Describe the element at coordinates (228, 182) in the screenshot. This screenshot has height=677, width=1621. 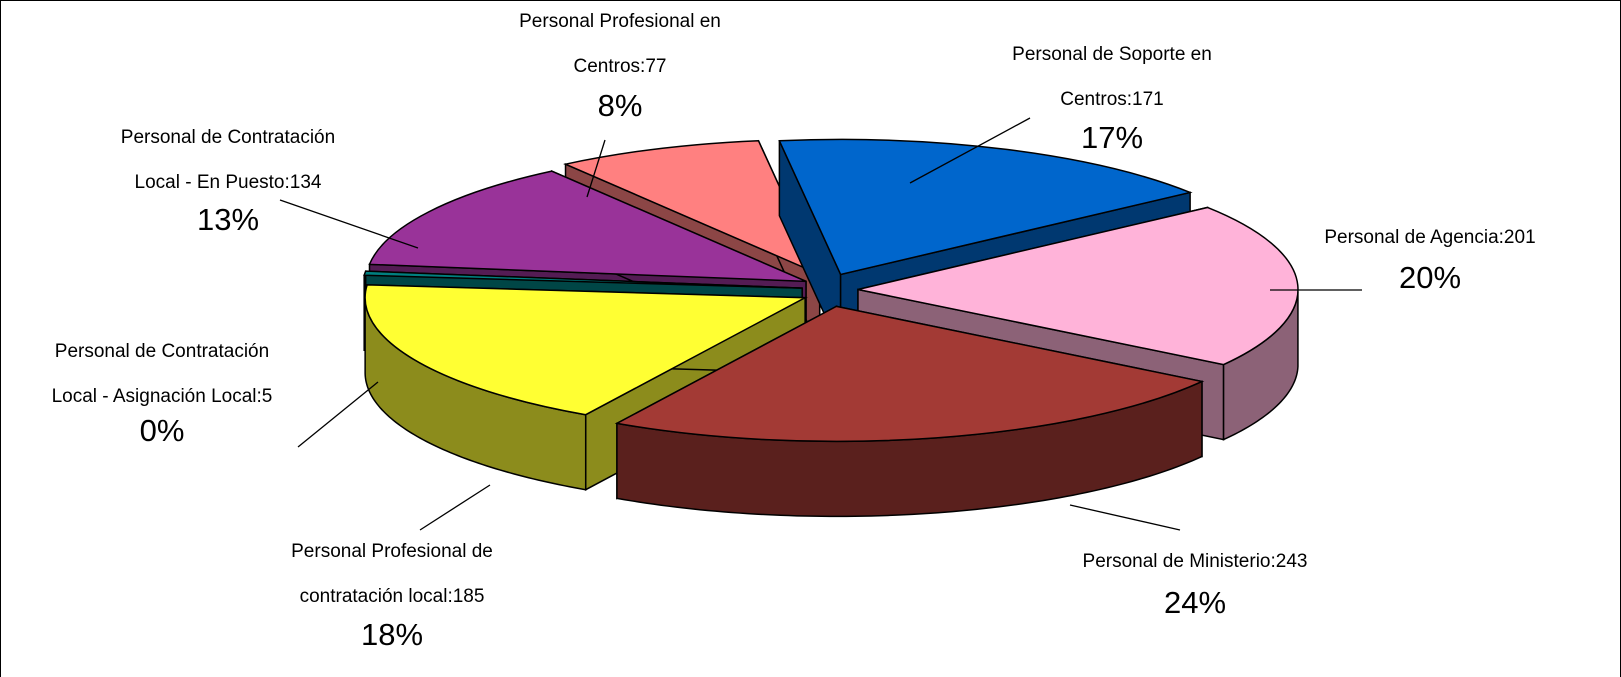
I see `slice-label: Local - En Puesto:134` at that location.